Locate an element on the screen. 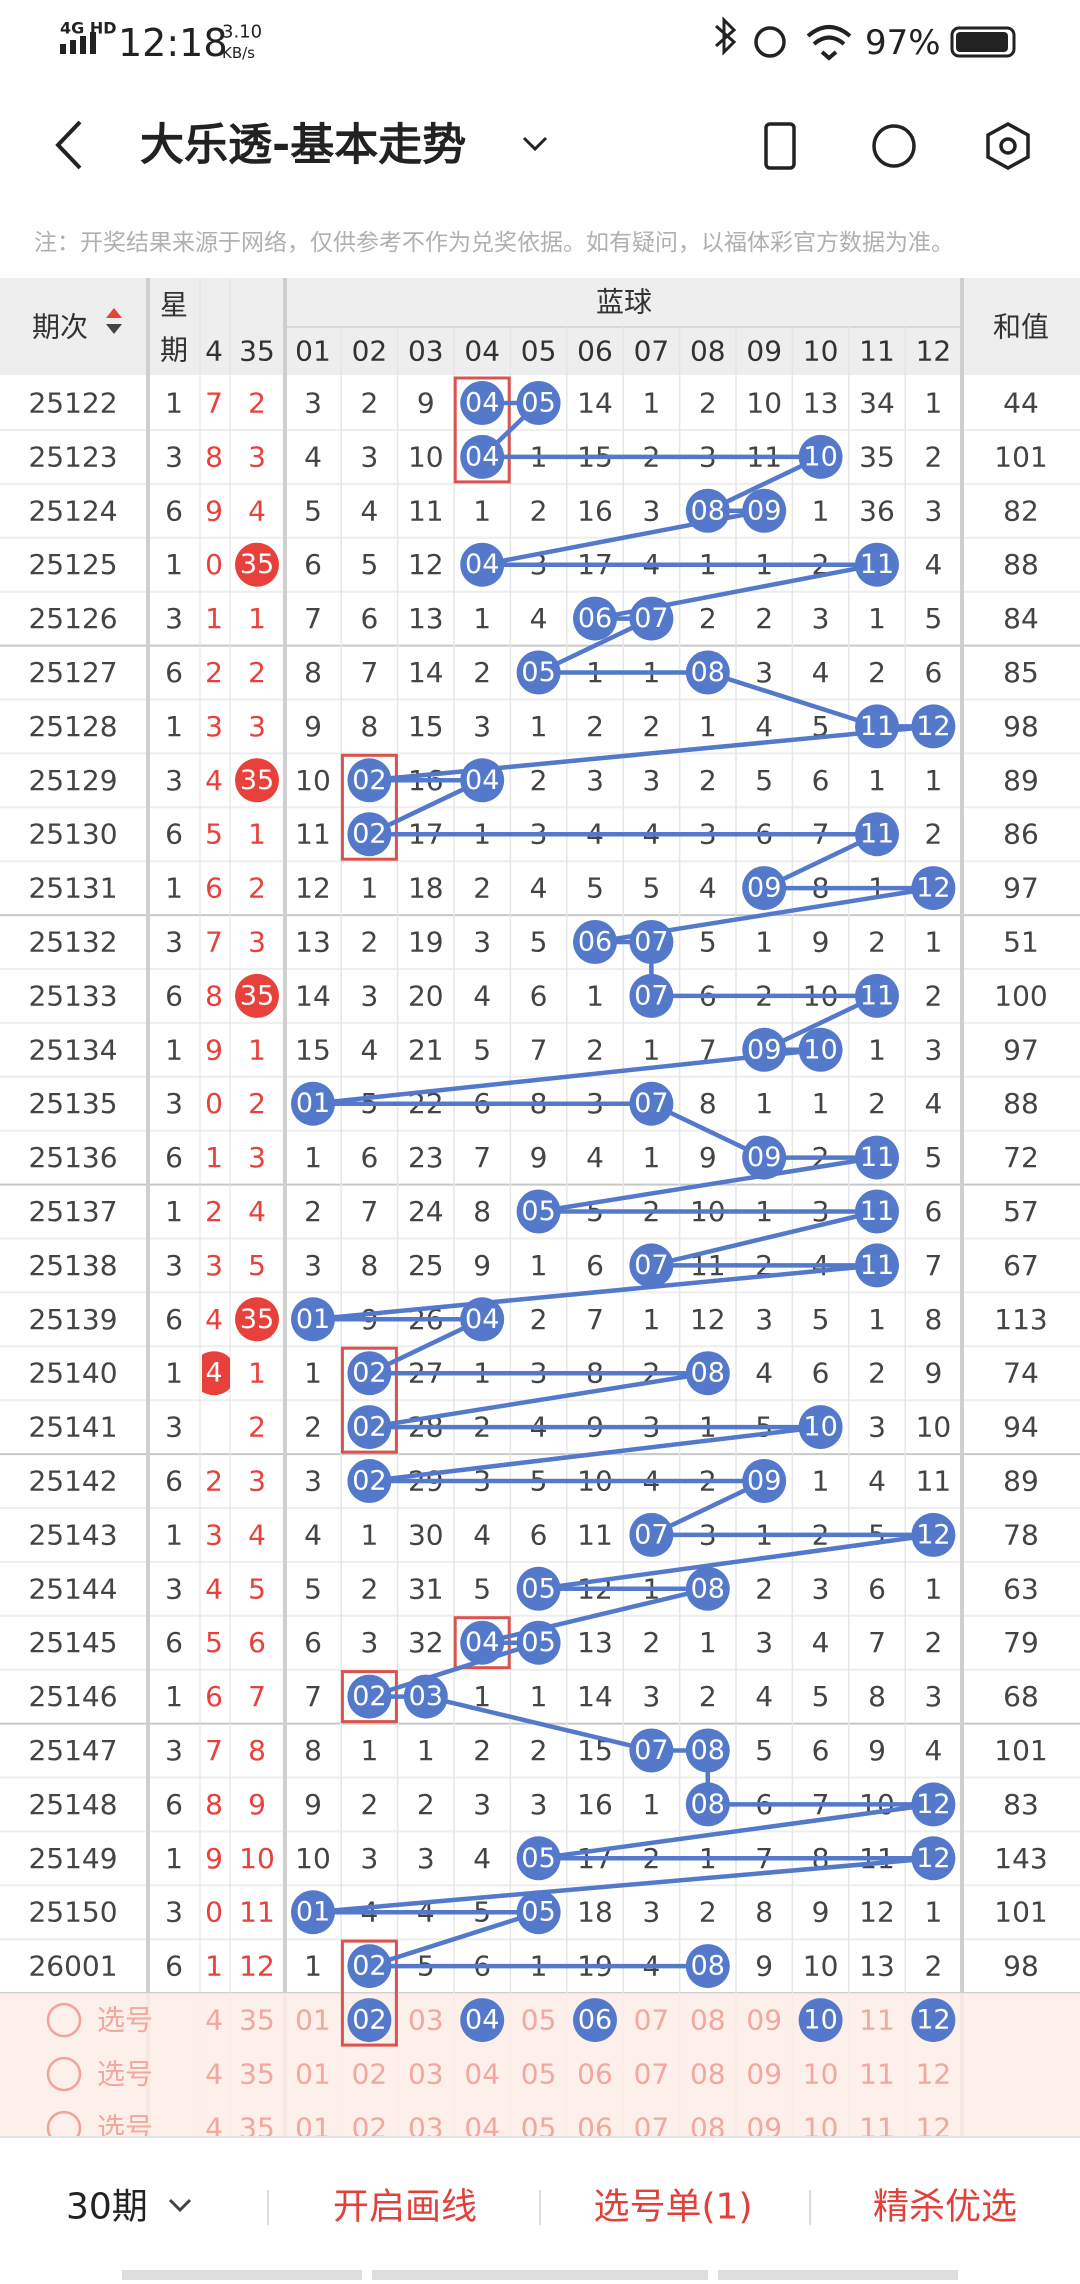 The image size is (1080, 2284). issue: 25141 is located at coordinates (72, 1427).